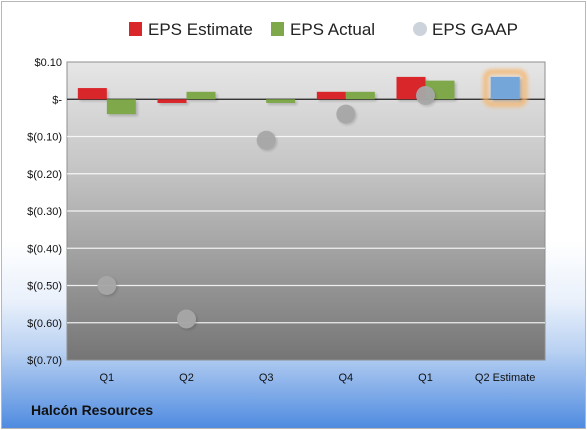 Image resolution: width=587 pixels, height=430 pixels. I want to click on company-label: Halcón Resources, so click(92, 410).